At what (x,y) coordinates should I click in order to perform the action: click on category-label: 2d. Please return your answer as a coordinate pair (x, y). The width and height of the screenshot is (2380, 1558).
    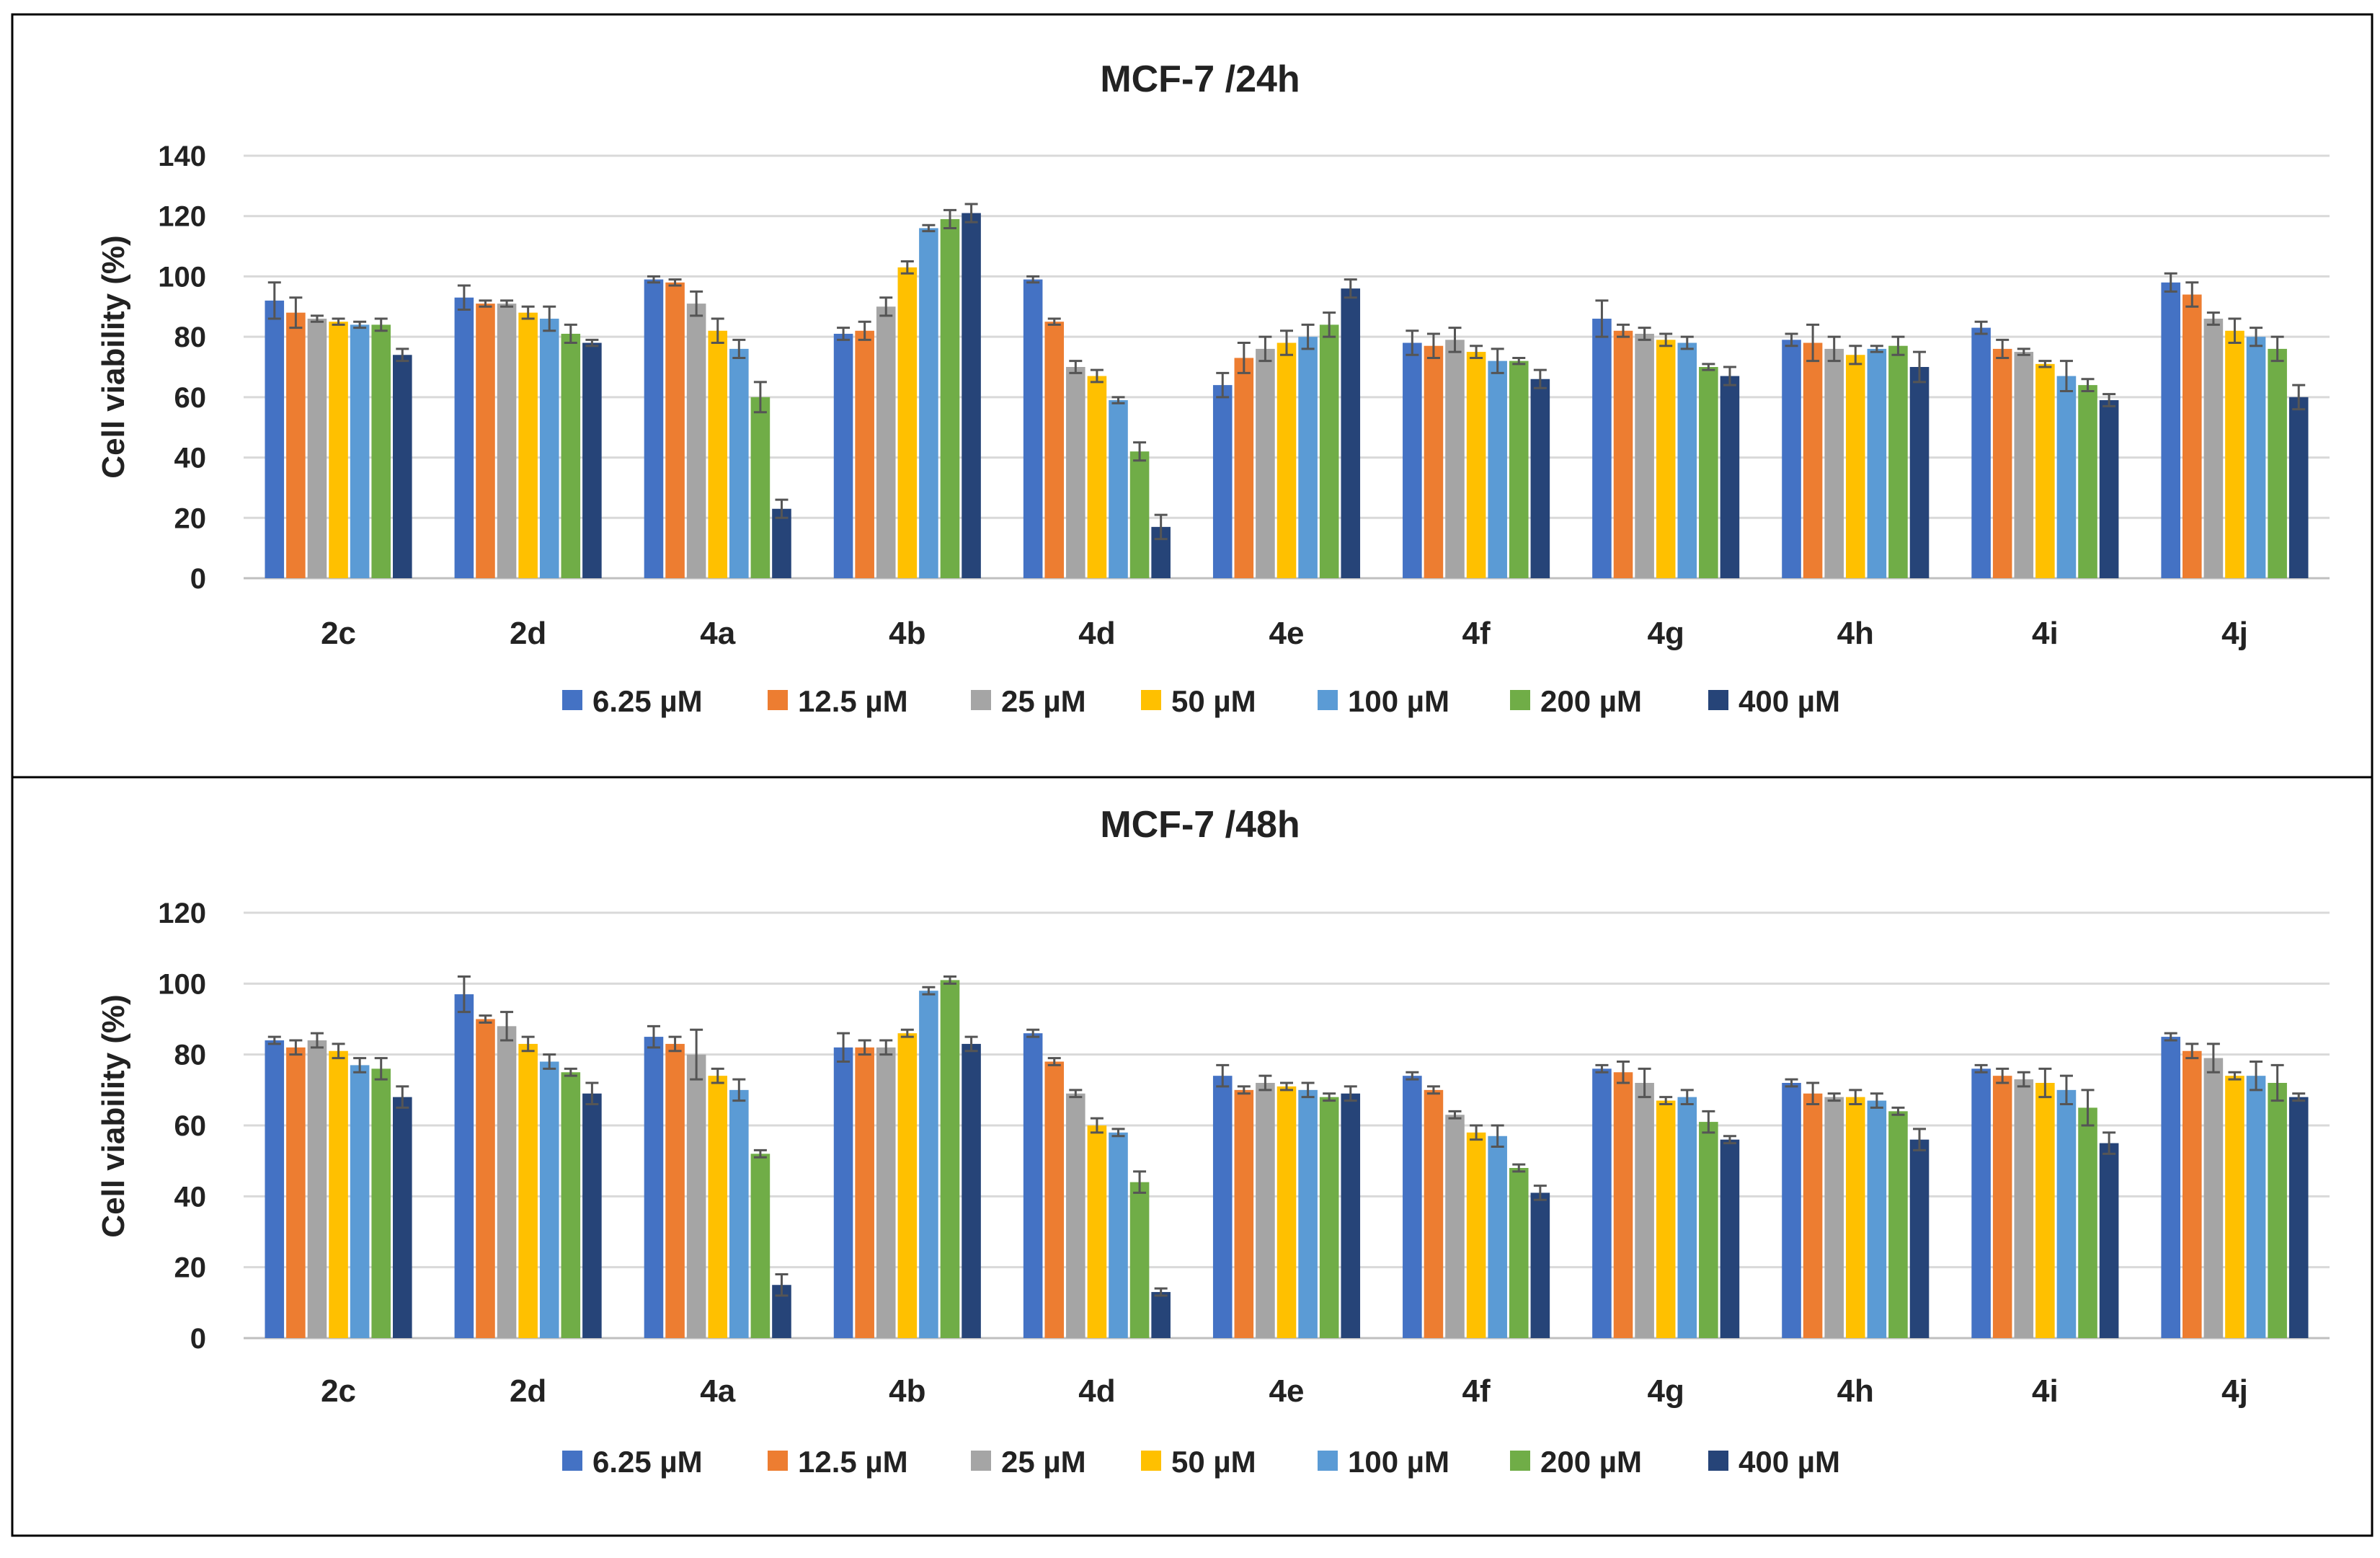
    Looking at the image, I should click on (528, 1391).